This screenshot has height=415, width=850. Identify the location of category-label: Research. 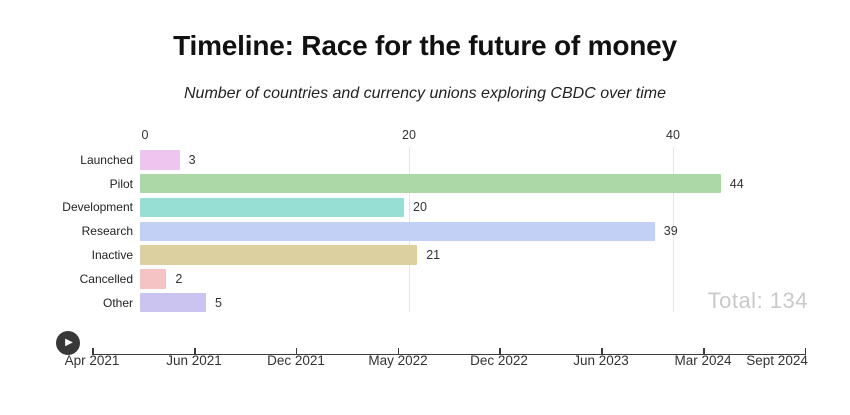
(107, 231).